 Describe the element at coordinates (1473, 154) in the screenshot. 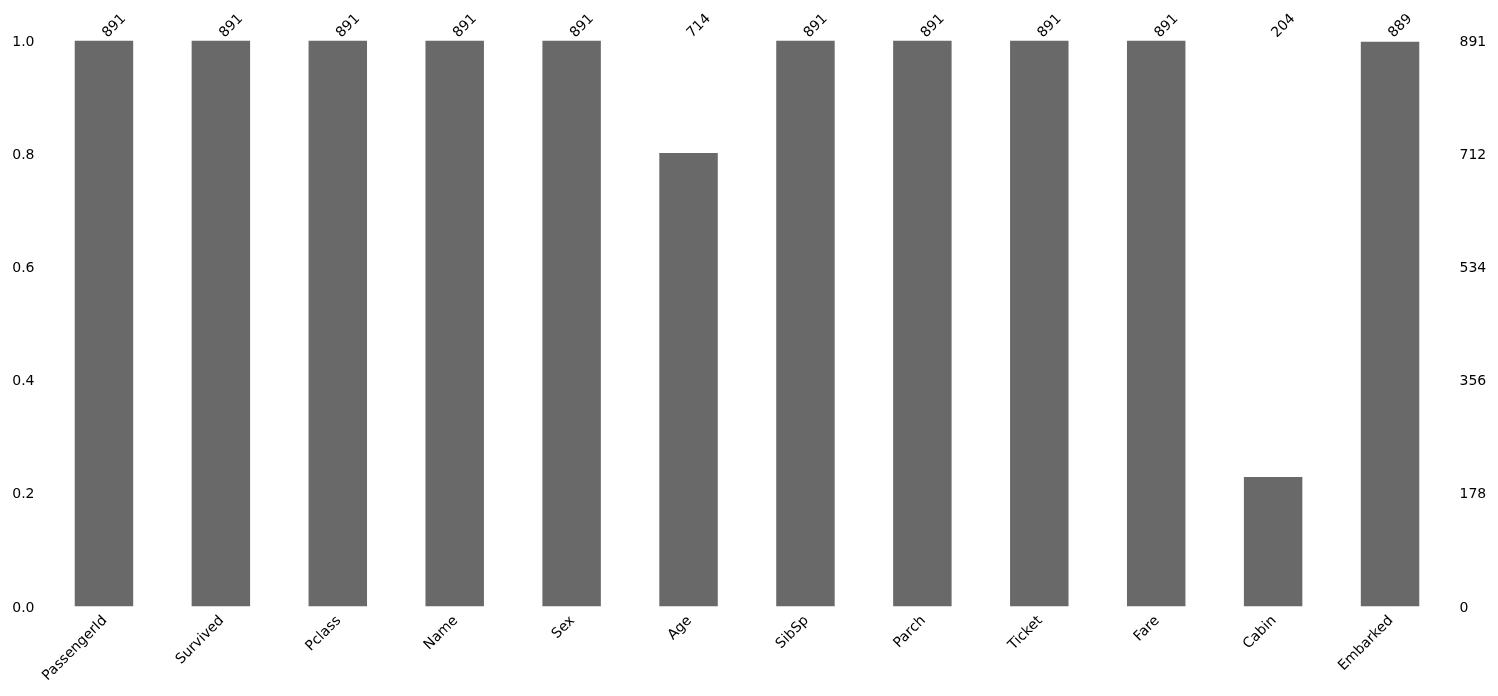

I see `y2-tick-label: 712` at that location.